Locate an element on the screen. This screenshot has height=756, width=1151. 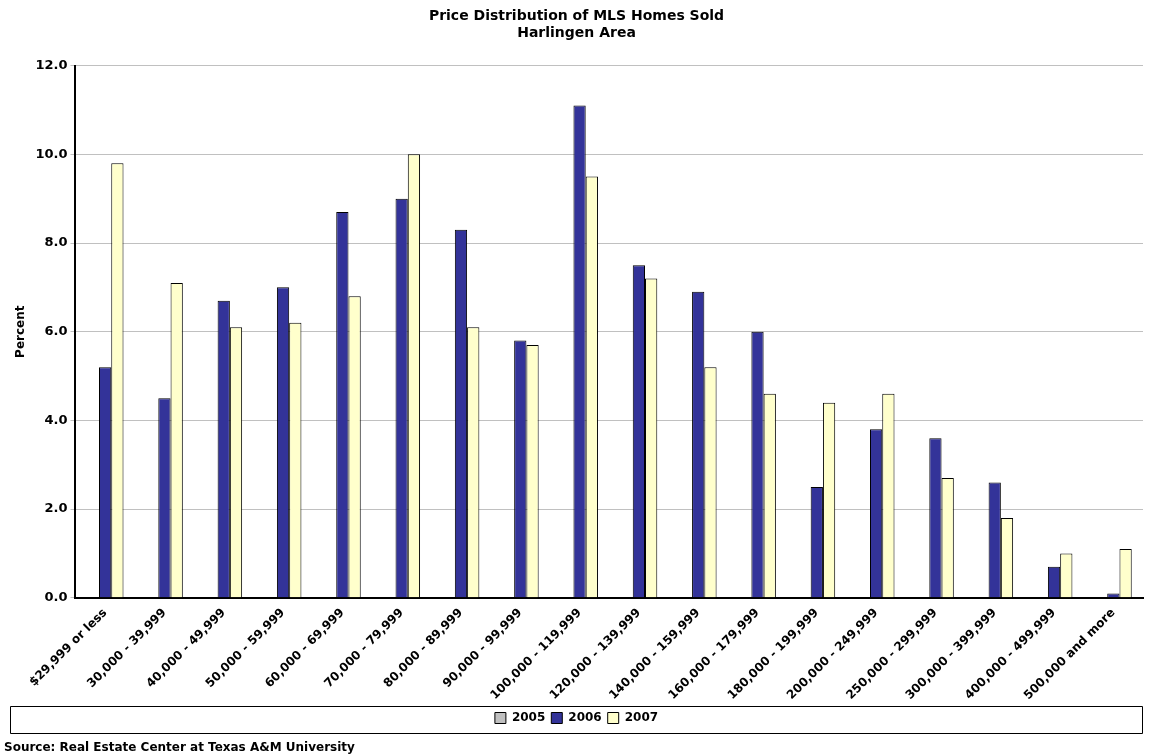
legend-label: 2006 is located at coordinates (585, 717).